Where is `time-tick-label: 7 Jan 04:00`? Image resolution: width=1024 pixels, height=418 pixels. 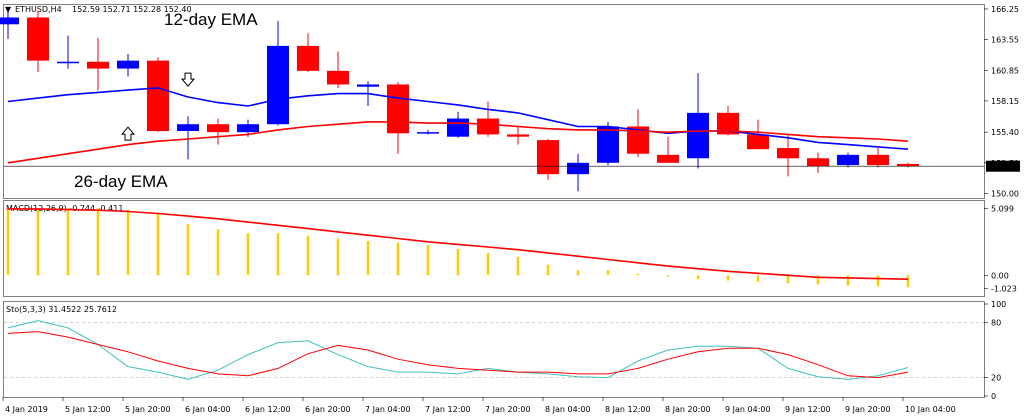
time-tick-label: 7 Jan 04:00 is located at coordinates (388, 409).